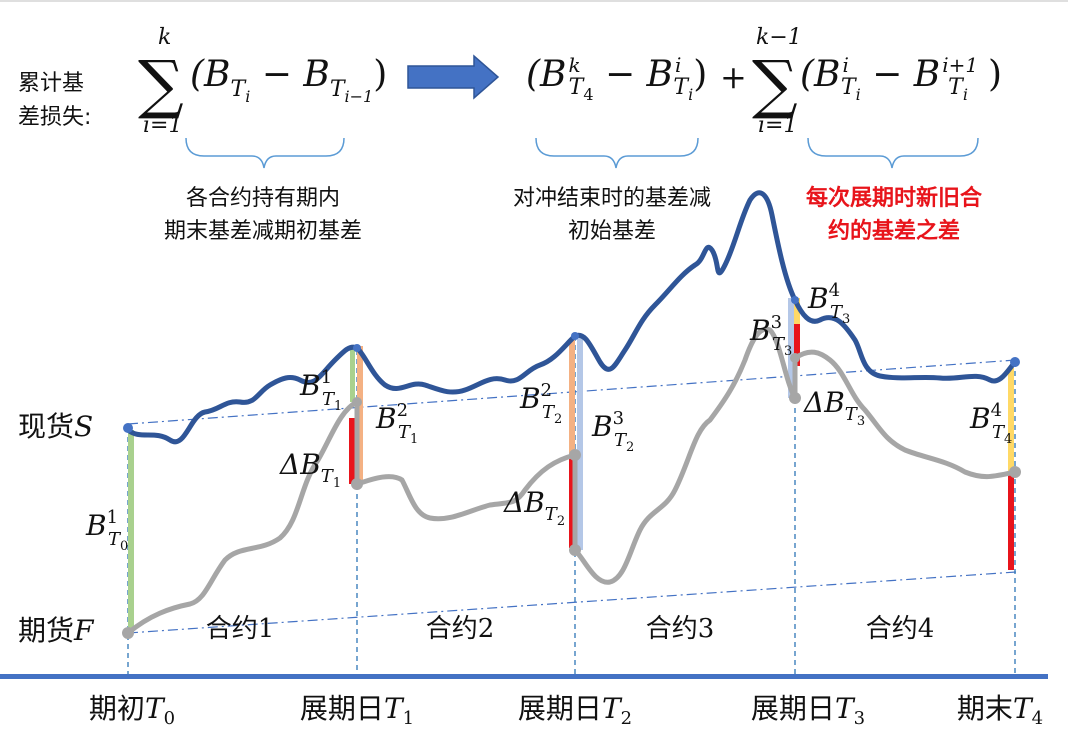 The height and width of the screenshot is (732, 1068). I want to click on futures-point-t4, so click(1015, 472).